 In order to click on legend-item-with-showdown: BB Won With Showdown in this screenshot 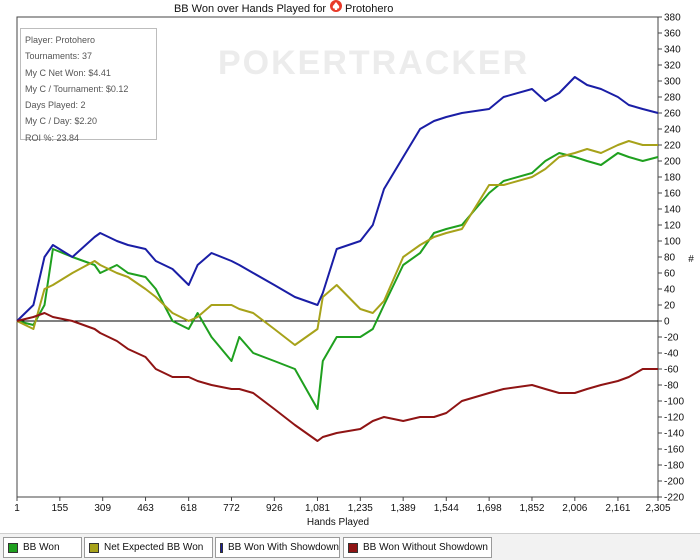, I will do `click(277, 547)`.